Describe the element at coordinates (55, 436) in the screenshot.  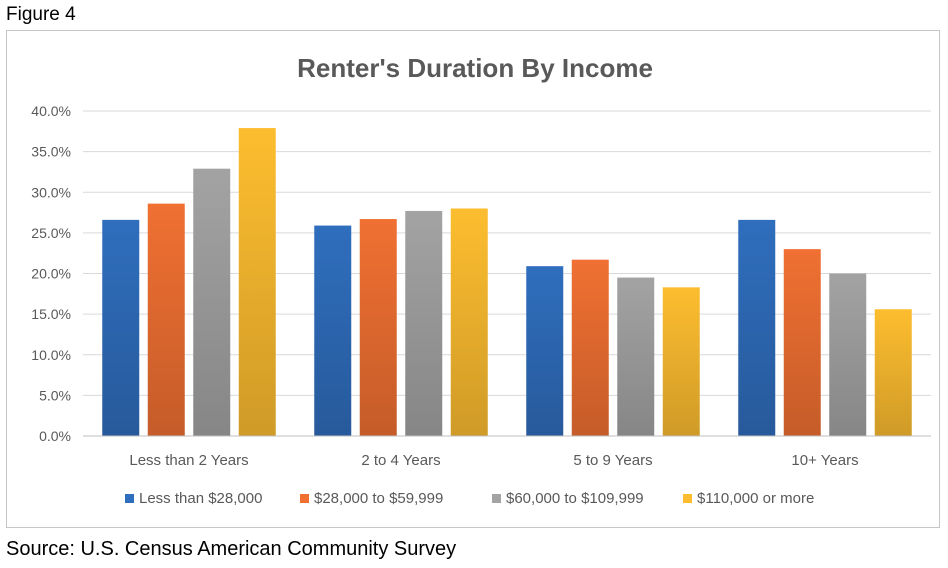
I see `y-tick-label: 0.0%` at that location.